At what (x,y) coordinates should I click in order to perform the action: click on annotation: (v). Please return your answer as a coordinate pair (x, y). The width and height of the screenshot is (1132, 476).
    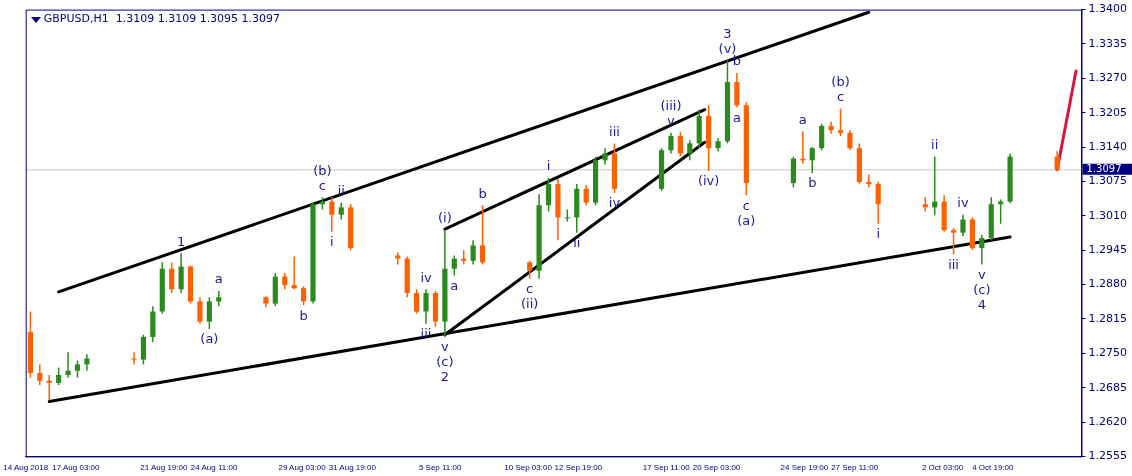
    Looking at the image, I should click on (727, 48).